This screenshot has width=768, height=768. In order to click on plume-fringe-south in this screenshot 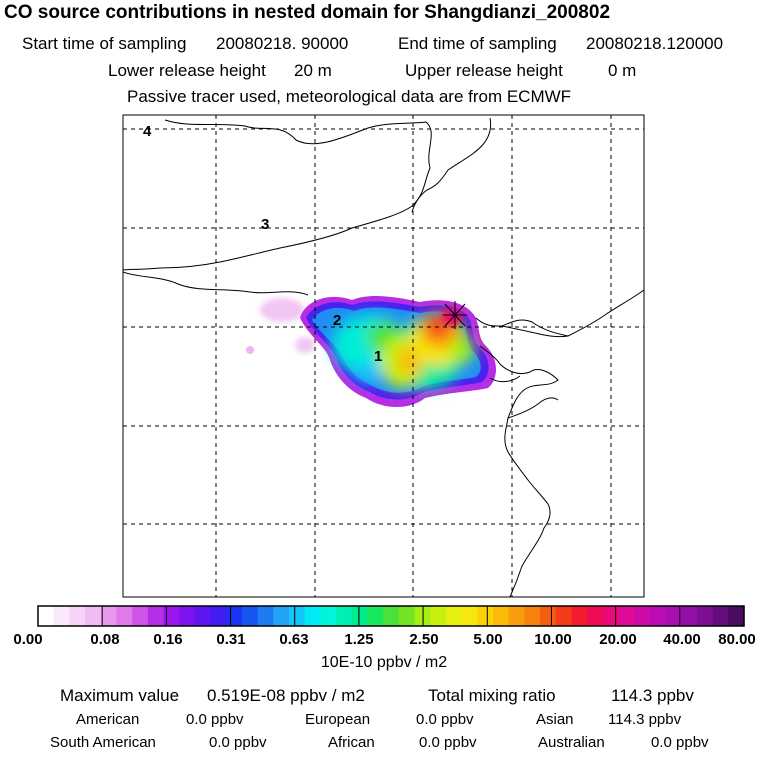, I will do `click(305, 345)`.